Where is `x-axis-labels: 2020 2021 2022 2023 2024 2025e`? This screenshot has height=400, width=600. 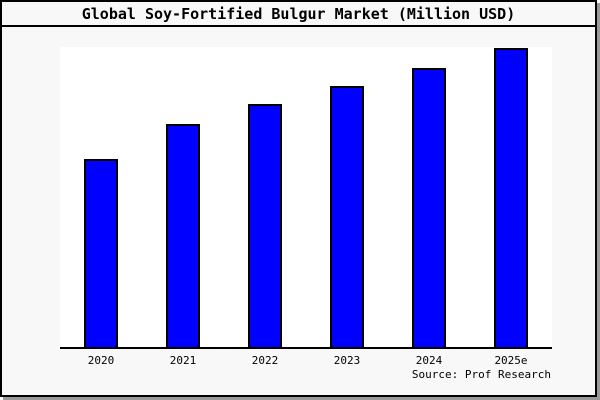
x-axis-labels: 2020 2021 2022 2023 2024 2025e is located at coordinates (306, 362).